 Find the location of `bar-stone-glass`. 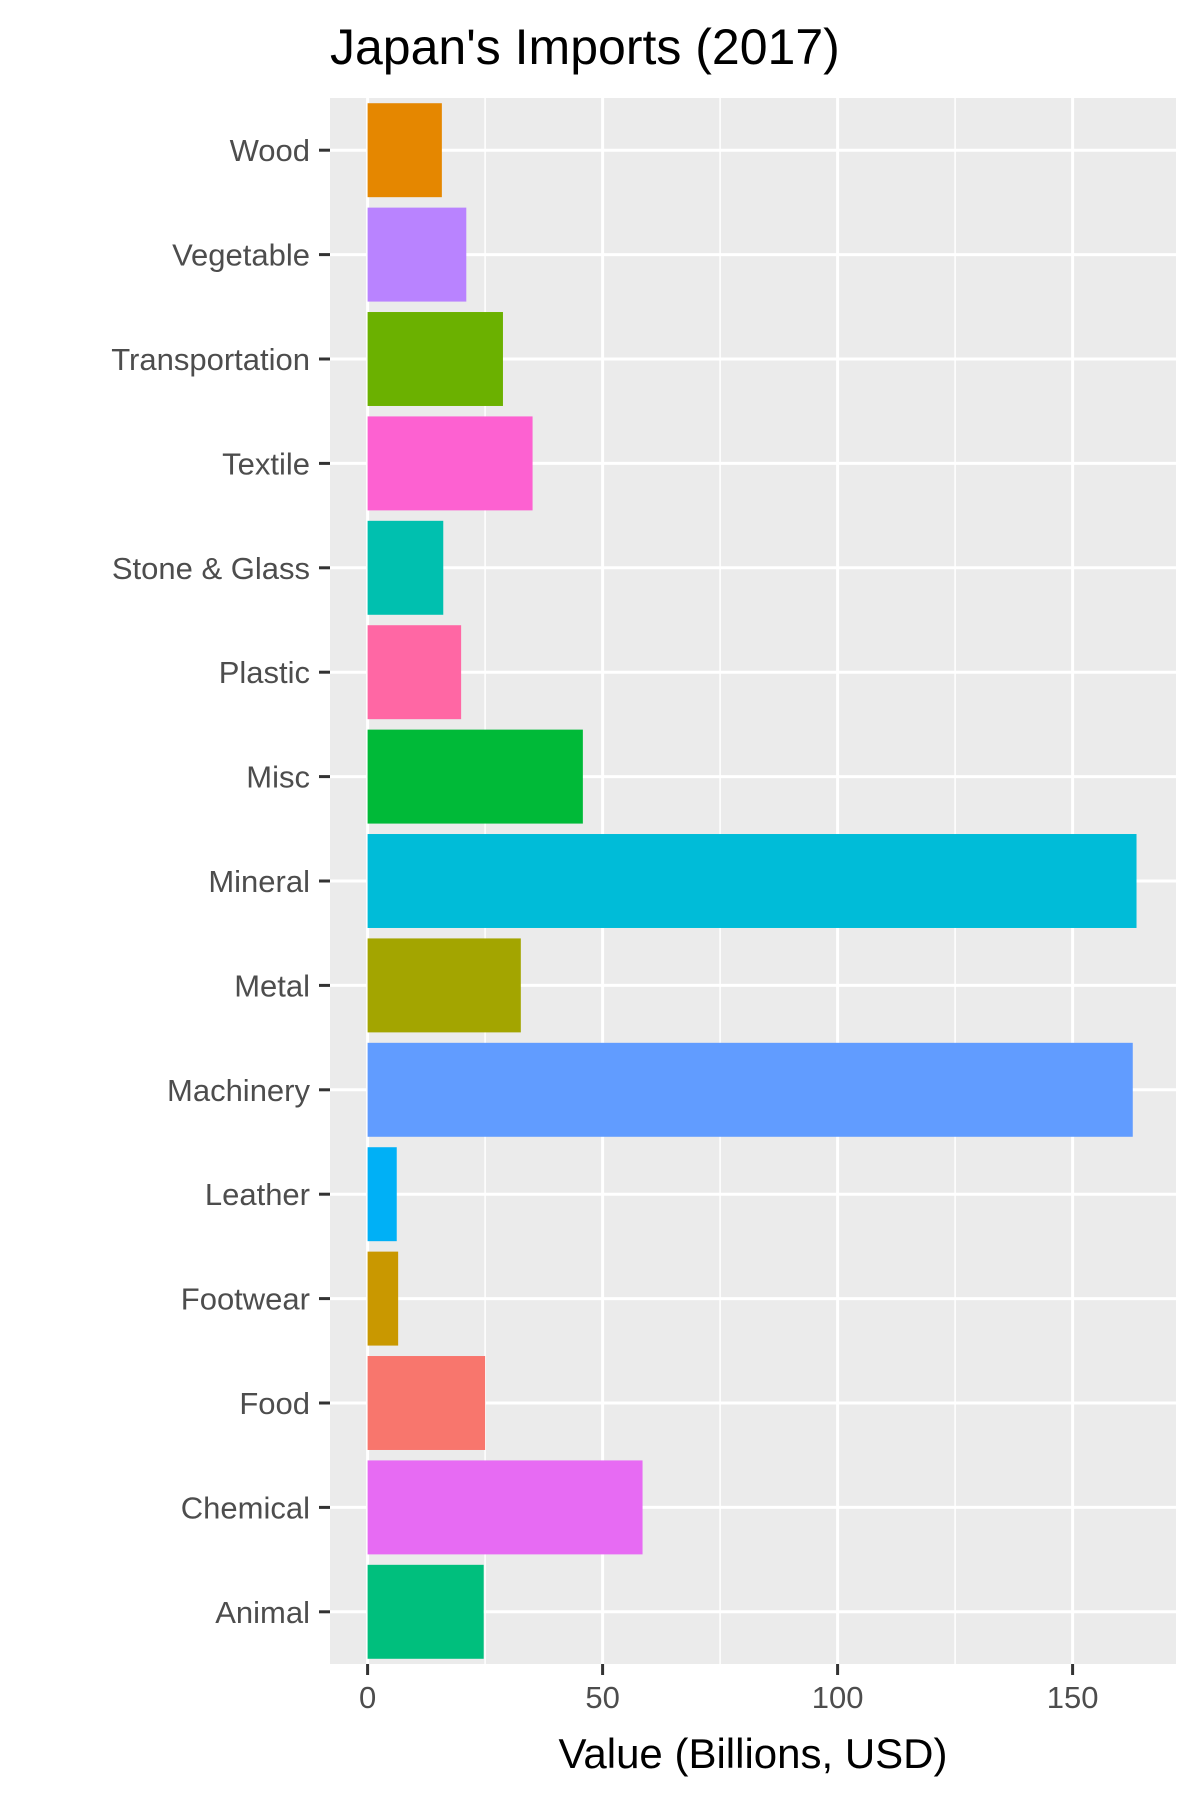

bar-stone-glass is located at coordinates (405, 567).